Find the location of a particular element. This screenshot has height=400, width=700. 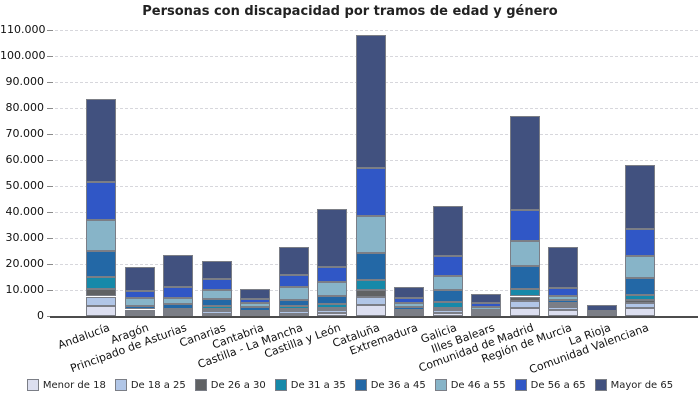

legend-item: De 46 a 55 is located at coordinates (470, 385).